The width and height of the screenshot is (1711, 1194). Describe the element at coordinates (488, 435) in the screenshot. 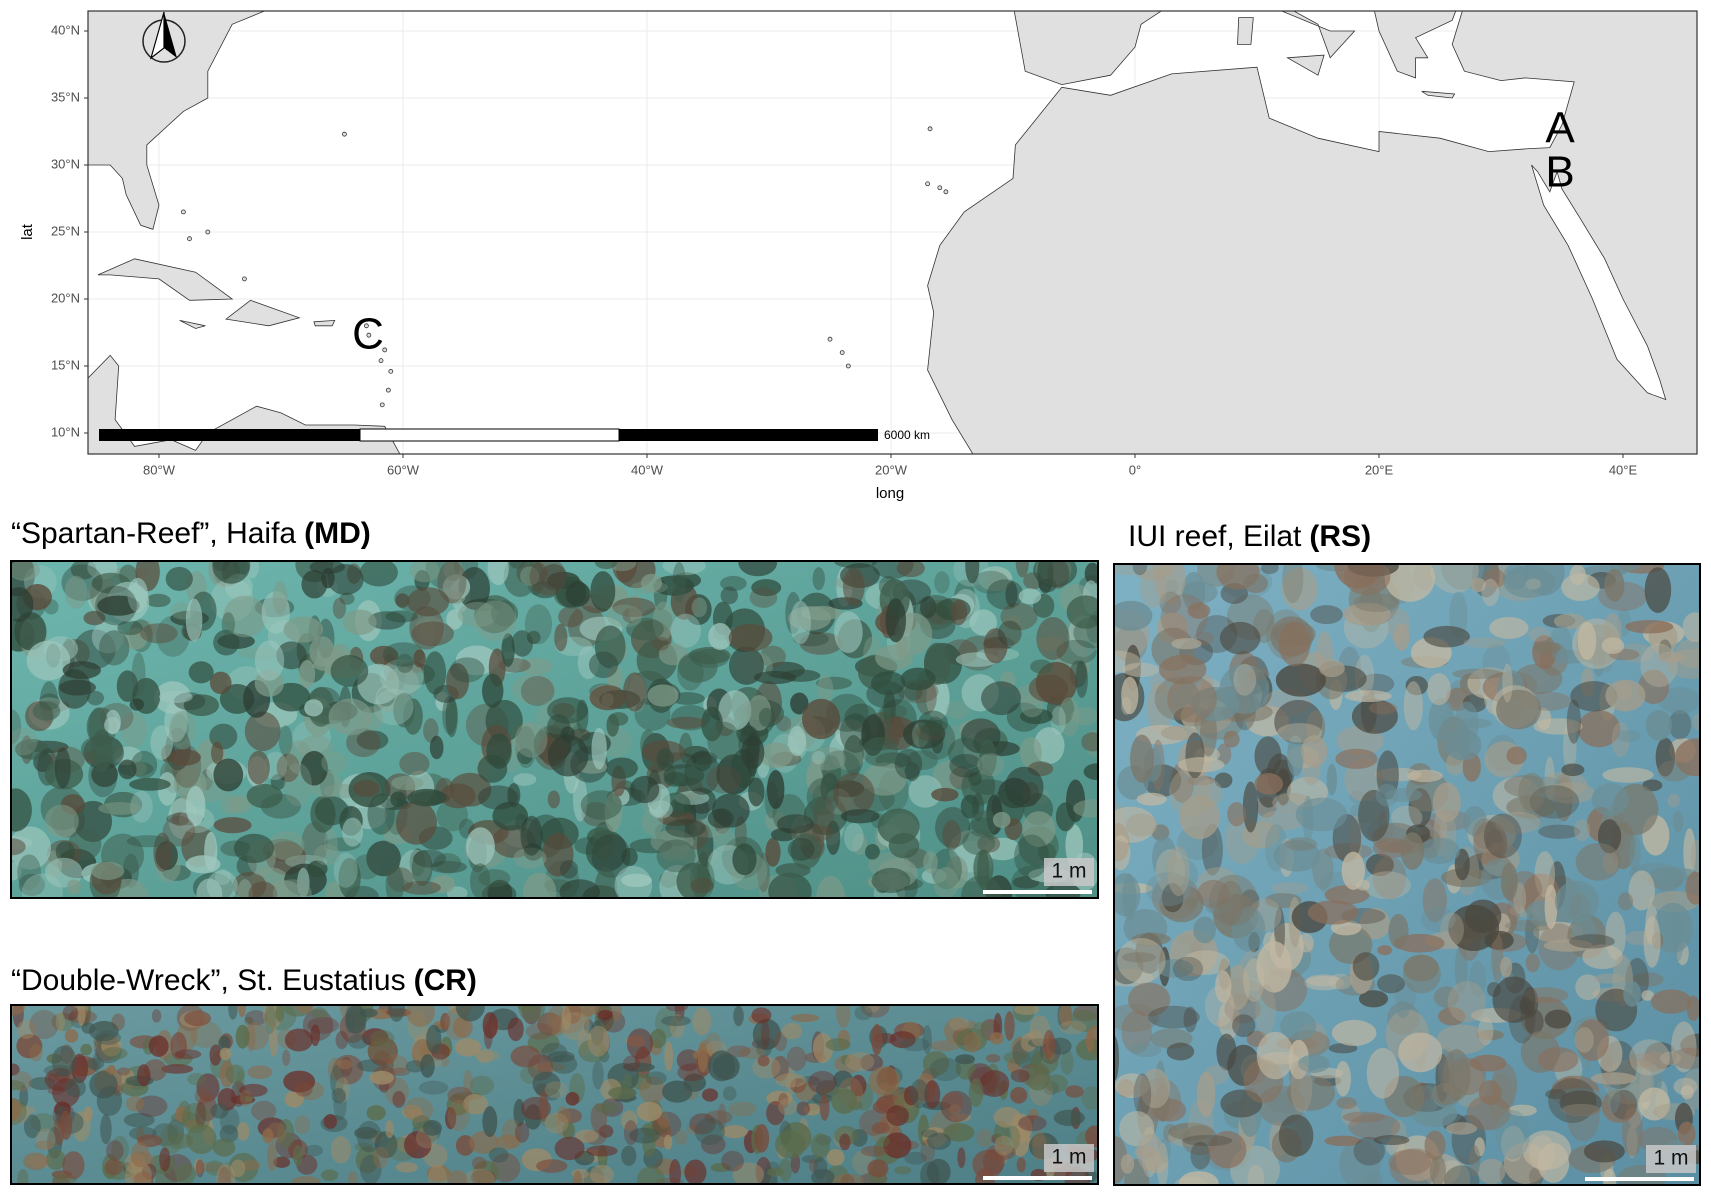

I see `scale-bar` at that location.